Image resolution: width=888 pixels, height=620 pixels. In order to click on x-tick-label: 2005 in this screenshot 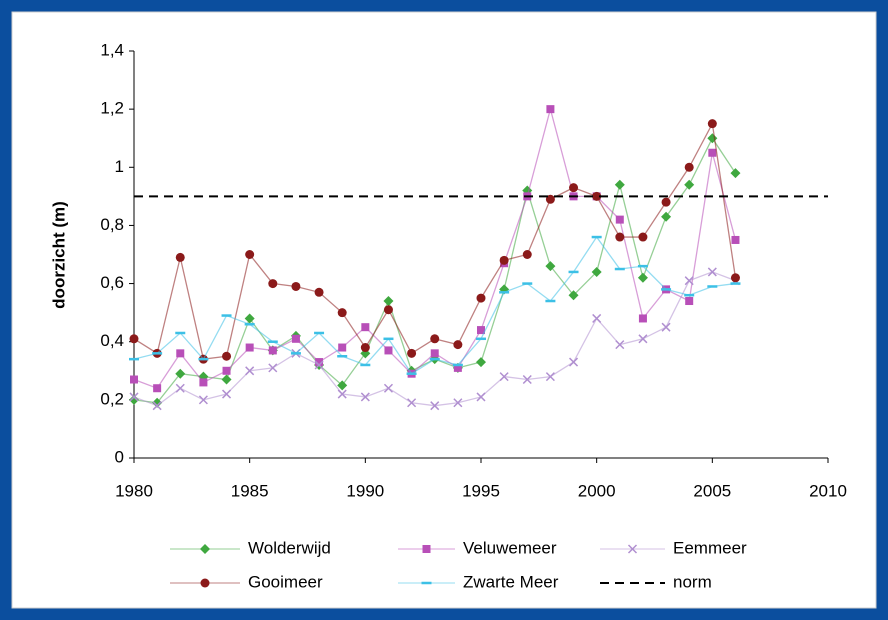, I will do `click(712, 490)`.